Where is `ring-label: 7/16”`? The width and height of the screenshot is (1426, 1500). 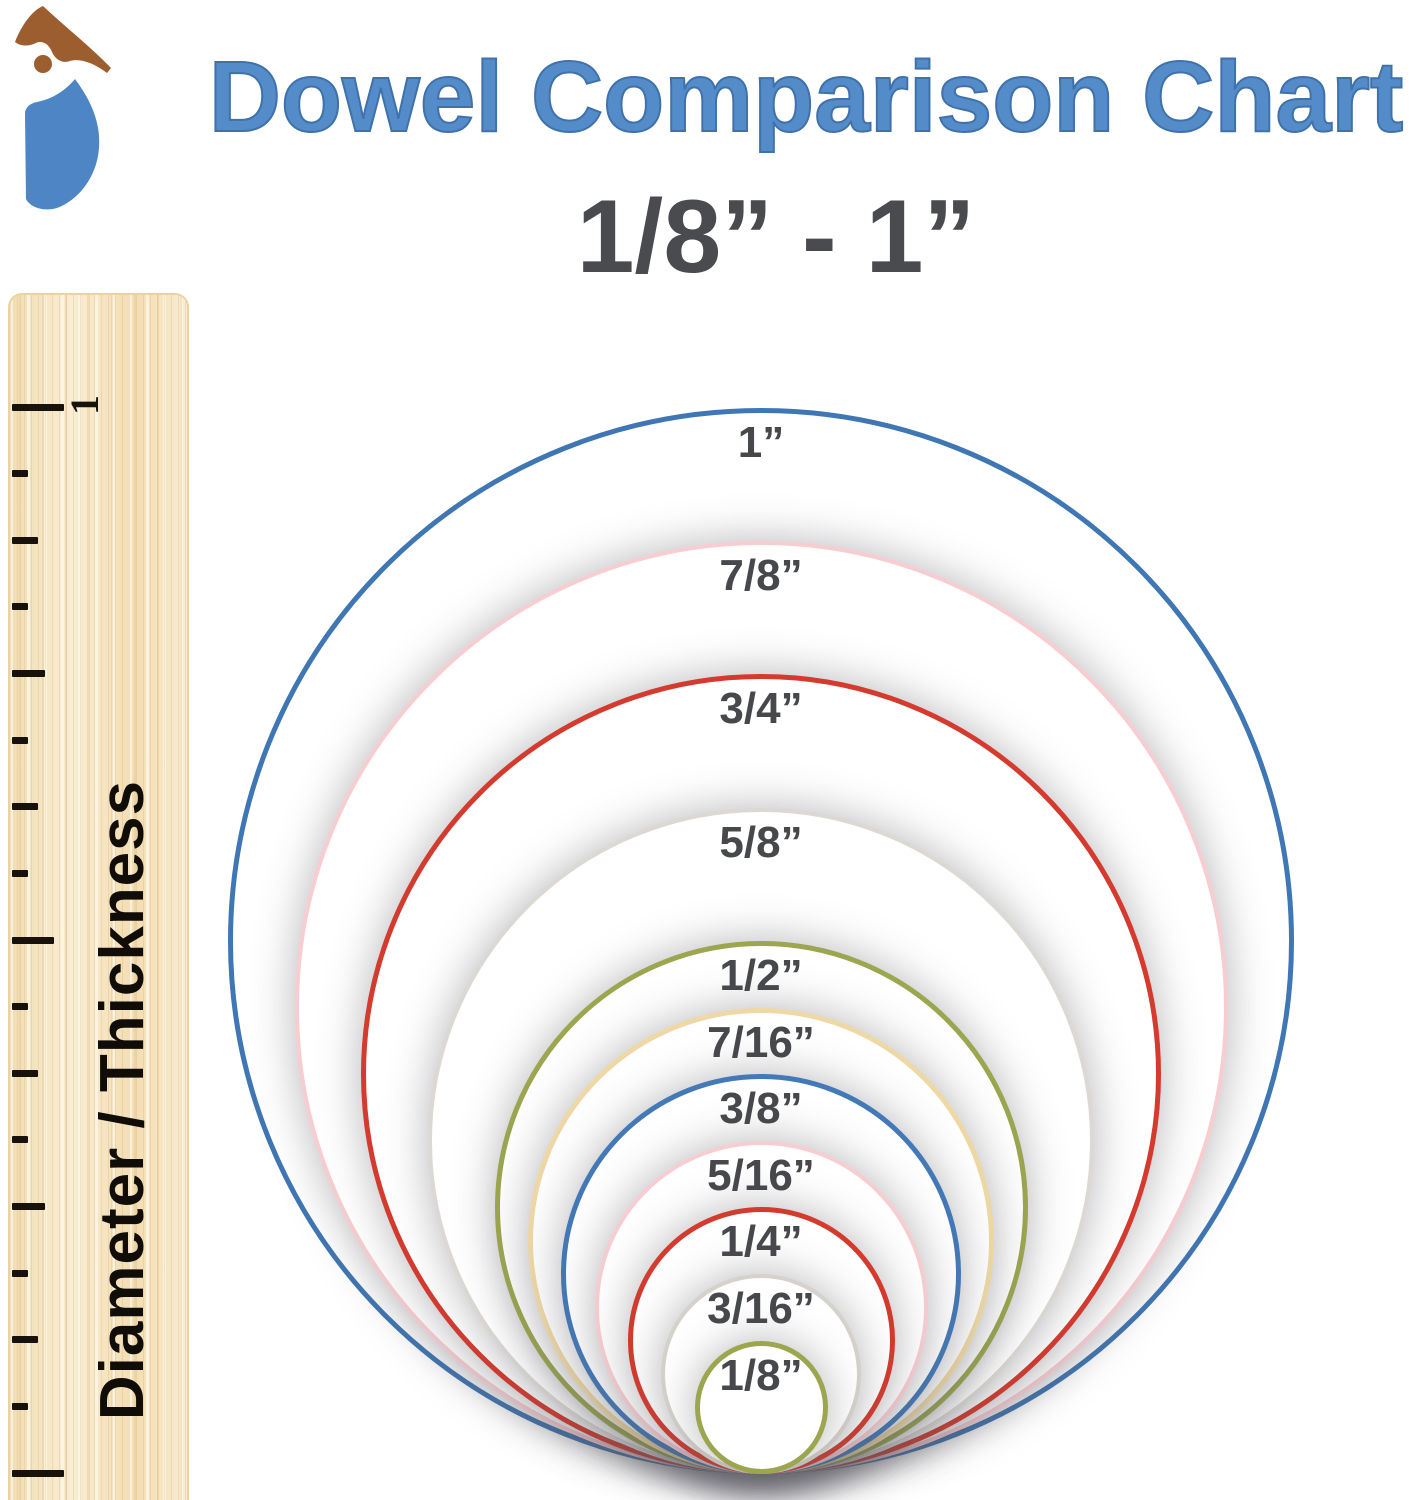 ring-label: 7/16” is located at coordinates (761, 1042).